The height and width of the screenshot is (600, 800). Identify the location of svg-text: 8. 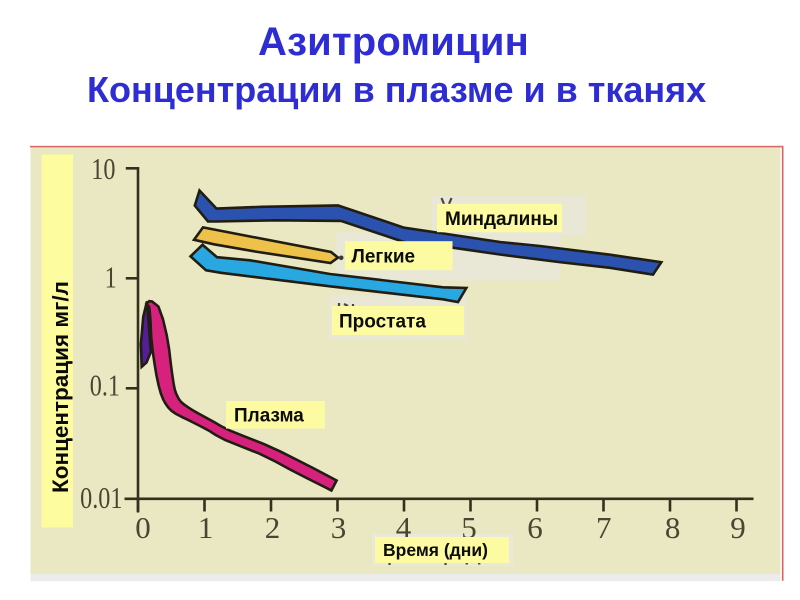
(673, 527).